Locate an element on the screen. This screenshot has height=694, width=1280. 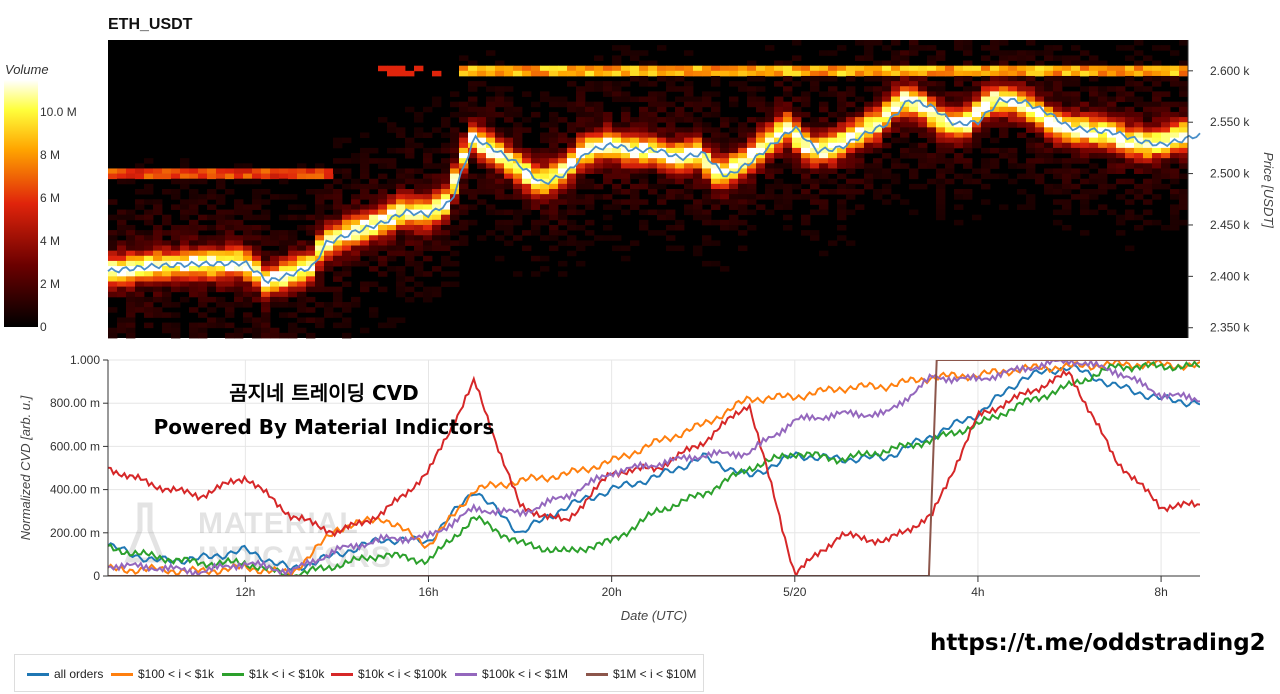
price-tick-label: 2.400 k is located at coordinates (1230, 276).